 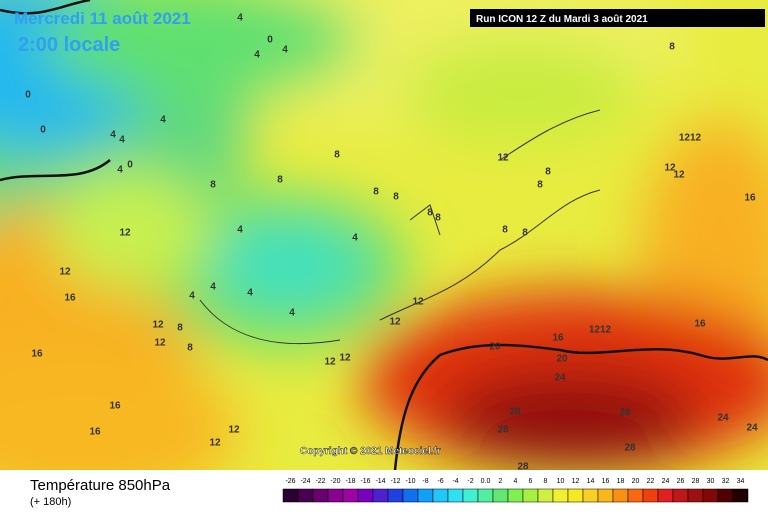 What do you see at coordinates (380, 481) in the screenshot?
I see `scale-label: -14` at bounding box center [380, 481].